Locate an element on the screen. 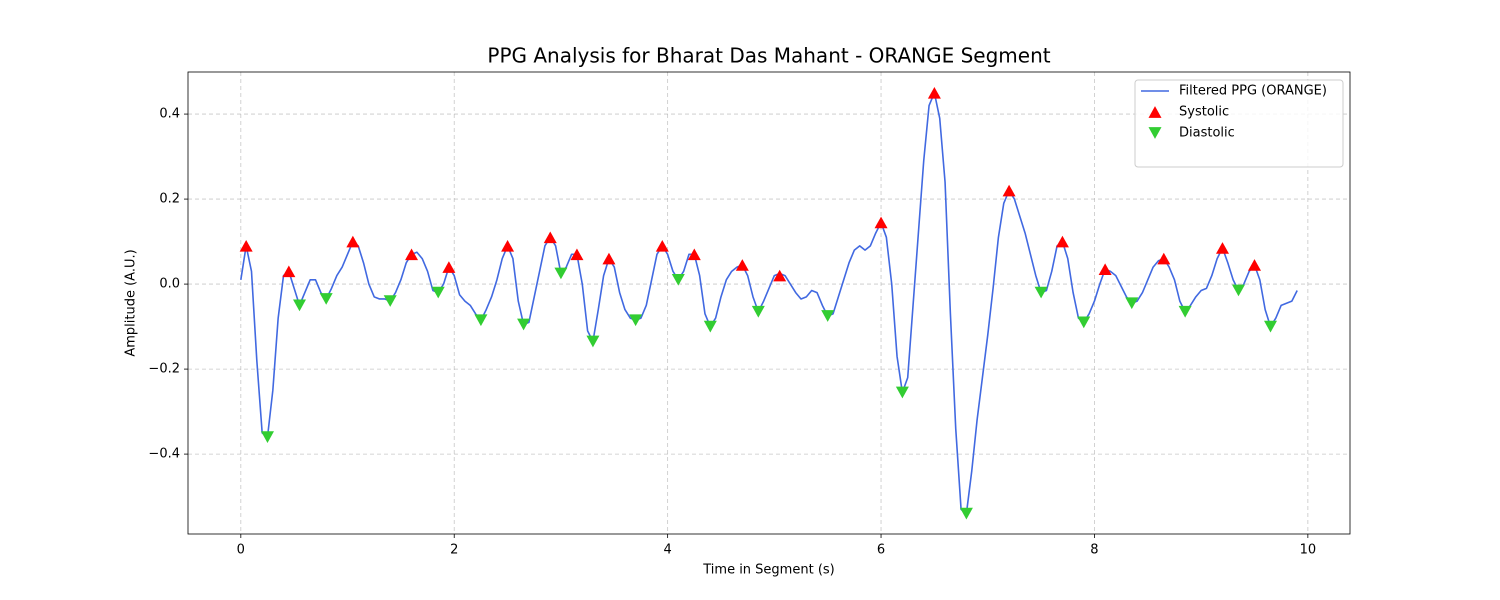  legend-label: Systolic is located at coordinates (1204, 112).